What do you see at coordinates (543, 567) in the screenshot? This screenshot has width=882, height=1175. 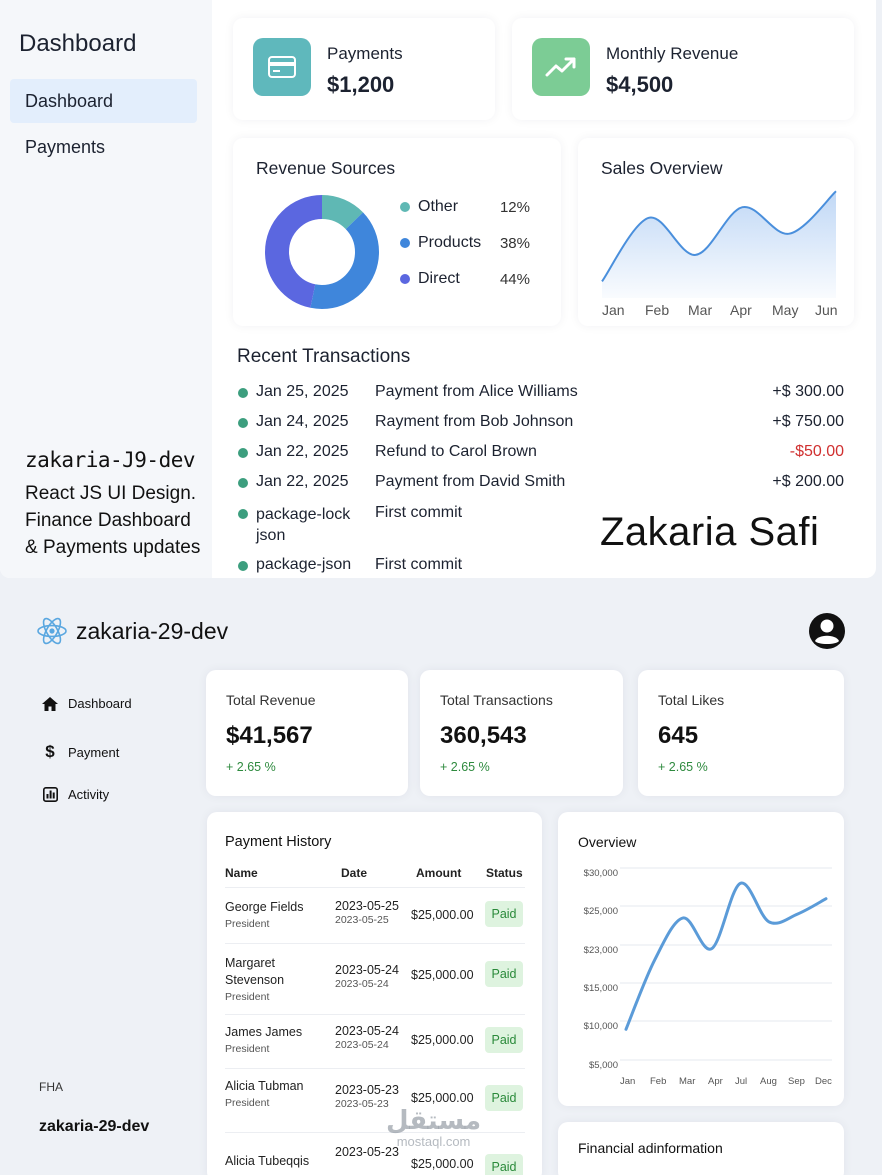 I see `commit-row: package-json First commit` at bounding box center [543, 567].